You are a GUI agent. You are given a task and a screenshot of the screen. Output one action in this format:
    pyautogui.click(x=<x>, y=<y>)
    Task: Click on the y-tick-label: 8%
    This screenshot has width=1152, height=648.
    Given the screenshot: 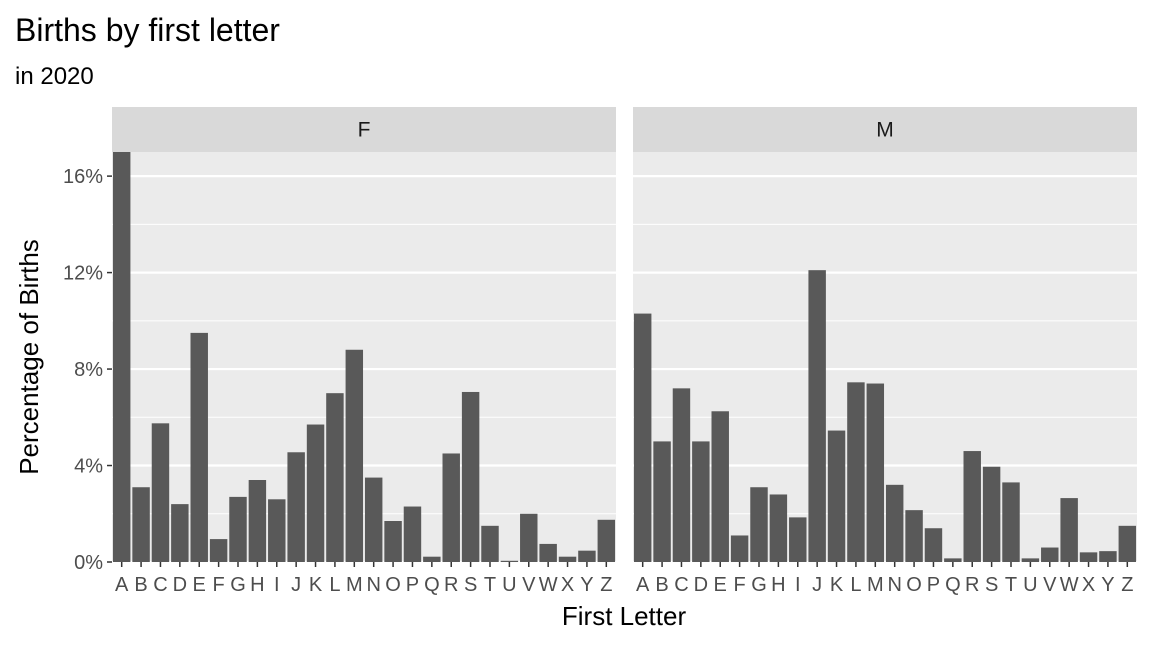 What is the action you would take?
    pyautogui.click(x=88, y=370)
    